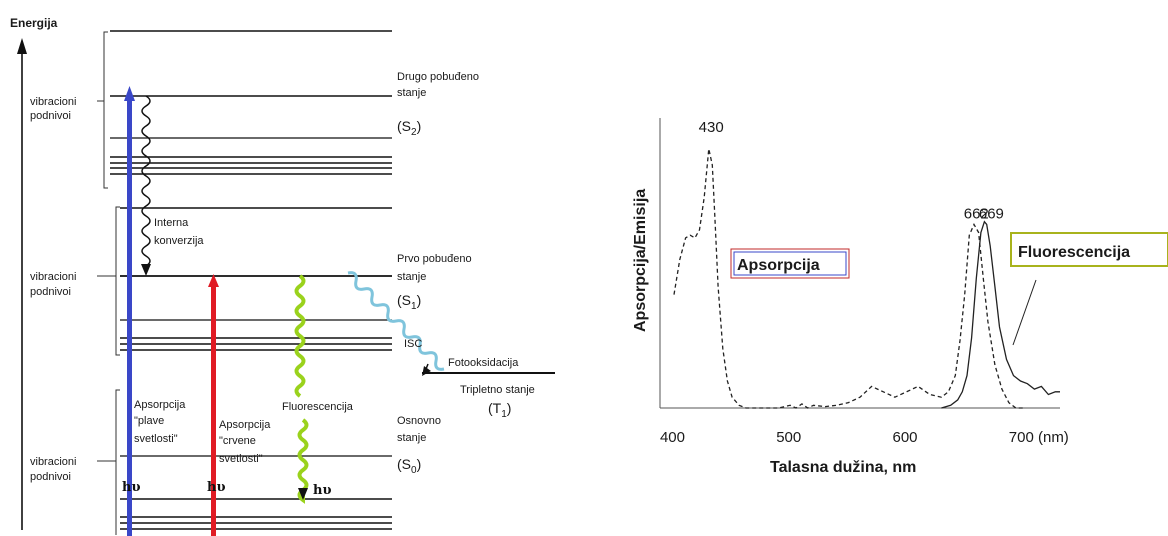 Image resolution: width=1168 pixels, height=536 pixels. What do you see at coordinates (179, 241) in the screenshot?
I see `internal-conversion-label-2: konverzija` at bounding box center [179, 241].